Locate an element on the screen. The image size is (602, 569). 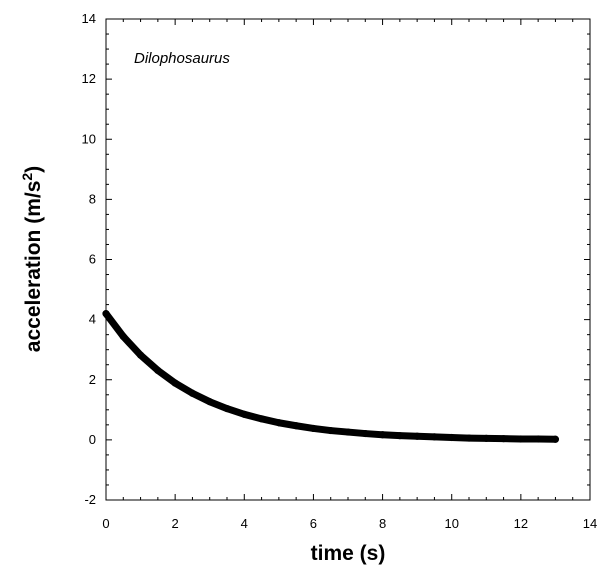
y-tick-label: 2 is located at coordinates (92, 379).